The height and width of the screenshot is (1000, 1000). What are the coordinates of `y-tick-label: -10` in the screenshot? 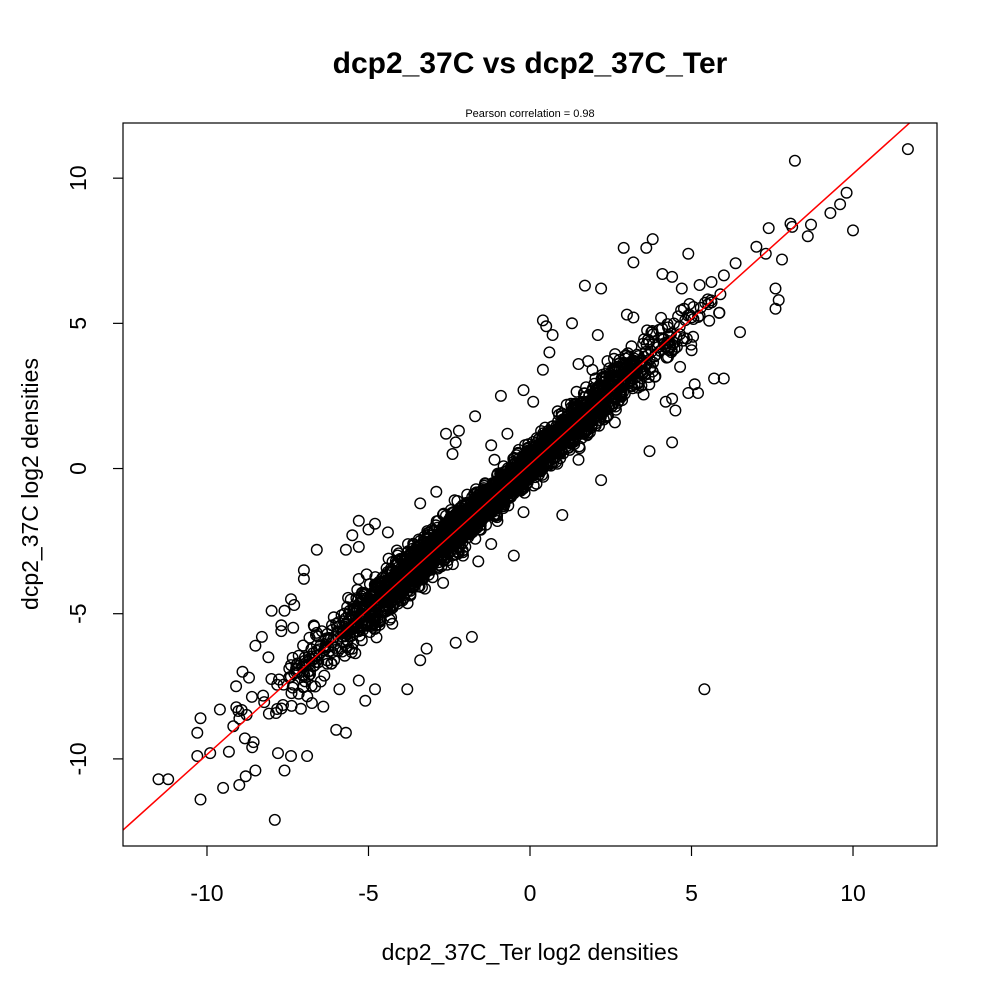 It's located at (78, 758).